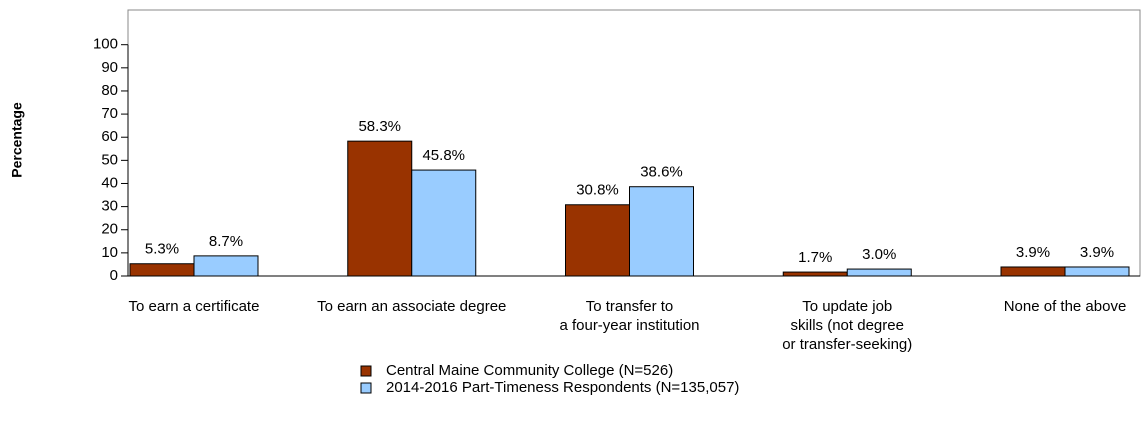  Describe the element at coordinates (109, 90) in the screenshot. I see `y-tick-label: 80` at that location.